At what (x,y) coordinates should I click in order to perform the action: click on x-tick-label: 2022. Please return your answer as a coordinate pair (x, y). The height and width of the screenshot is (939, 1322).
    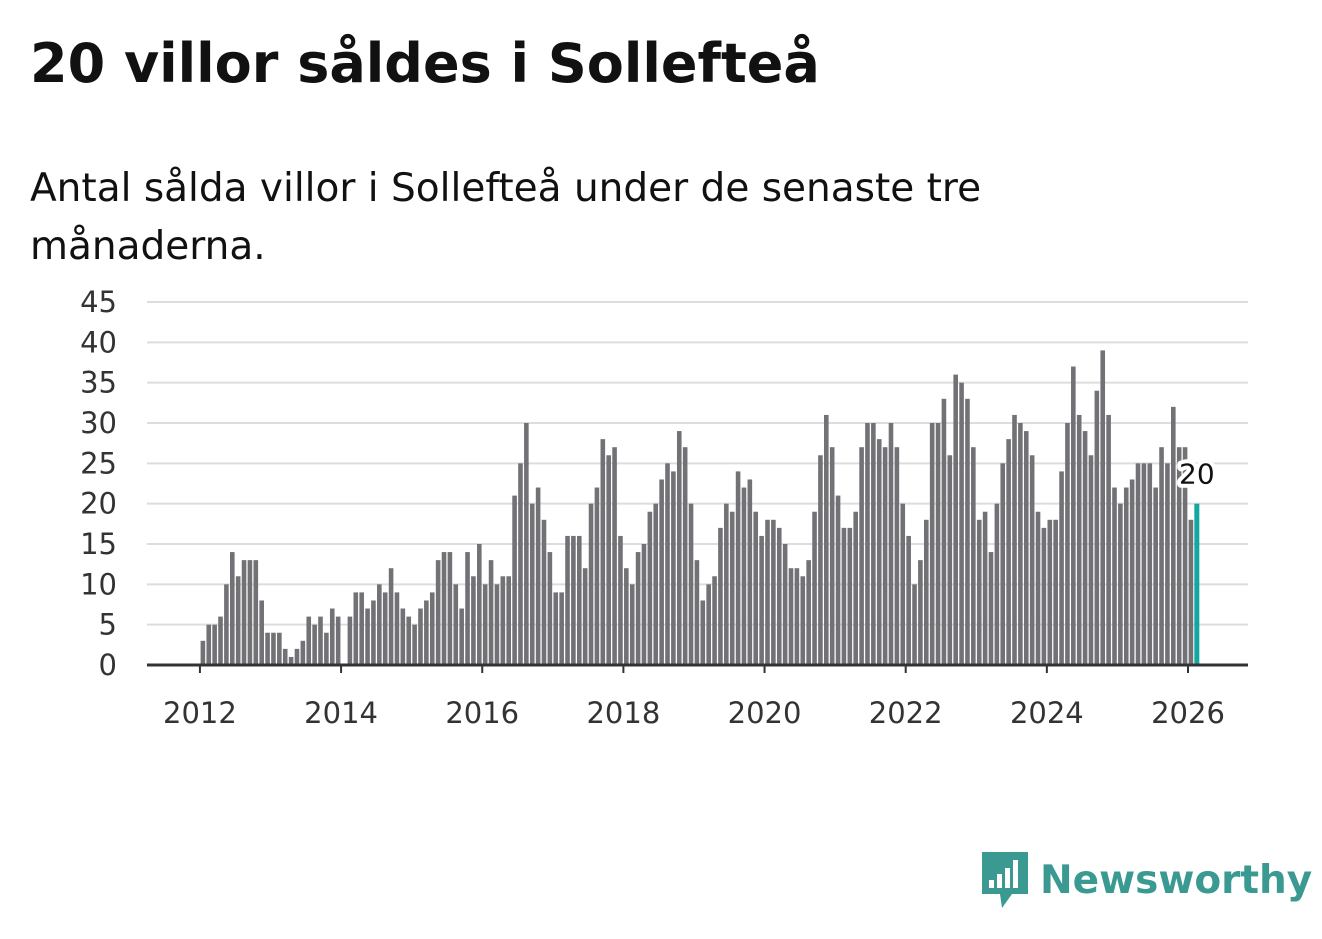
    Looking at the image, I should click on (906, 713).